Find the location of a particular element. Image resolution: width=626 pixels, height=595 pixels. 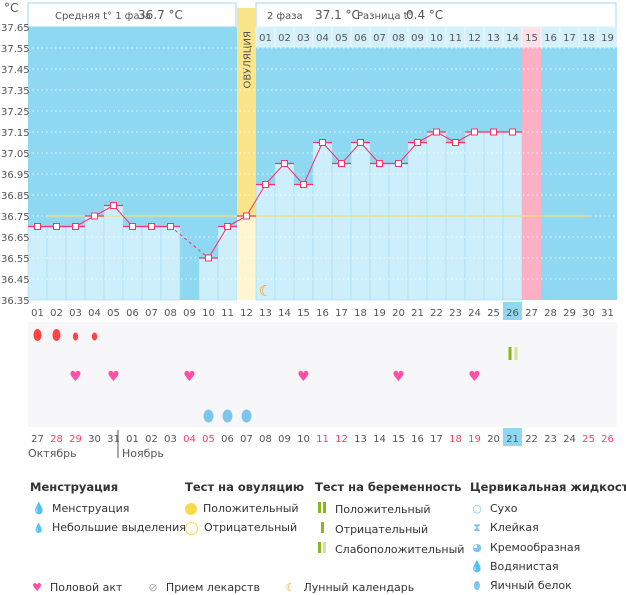

expected-period-column is located at coordinates (531, 163).